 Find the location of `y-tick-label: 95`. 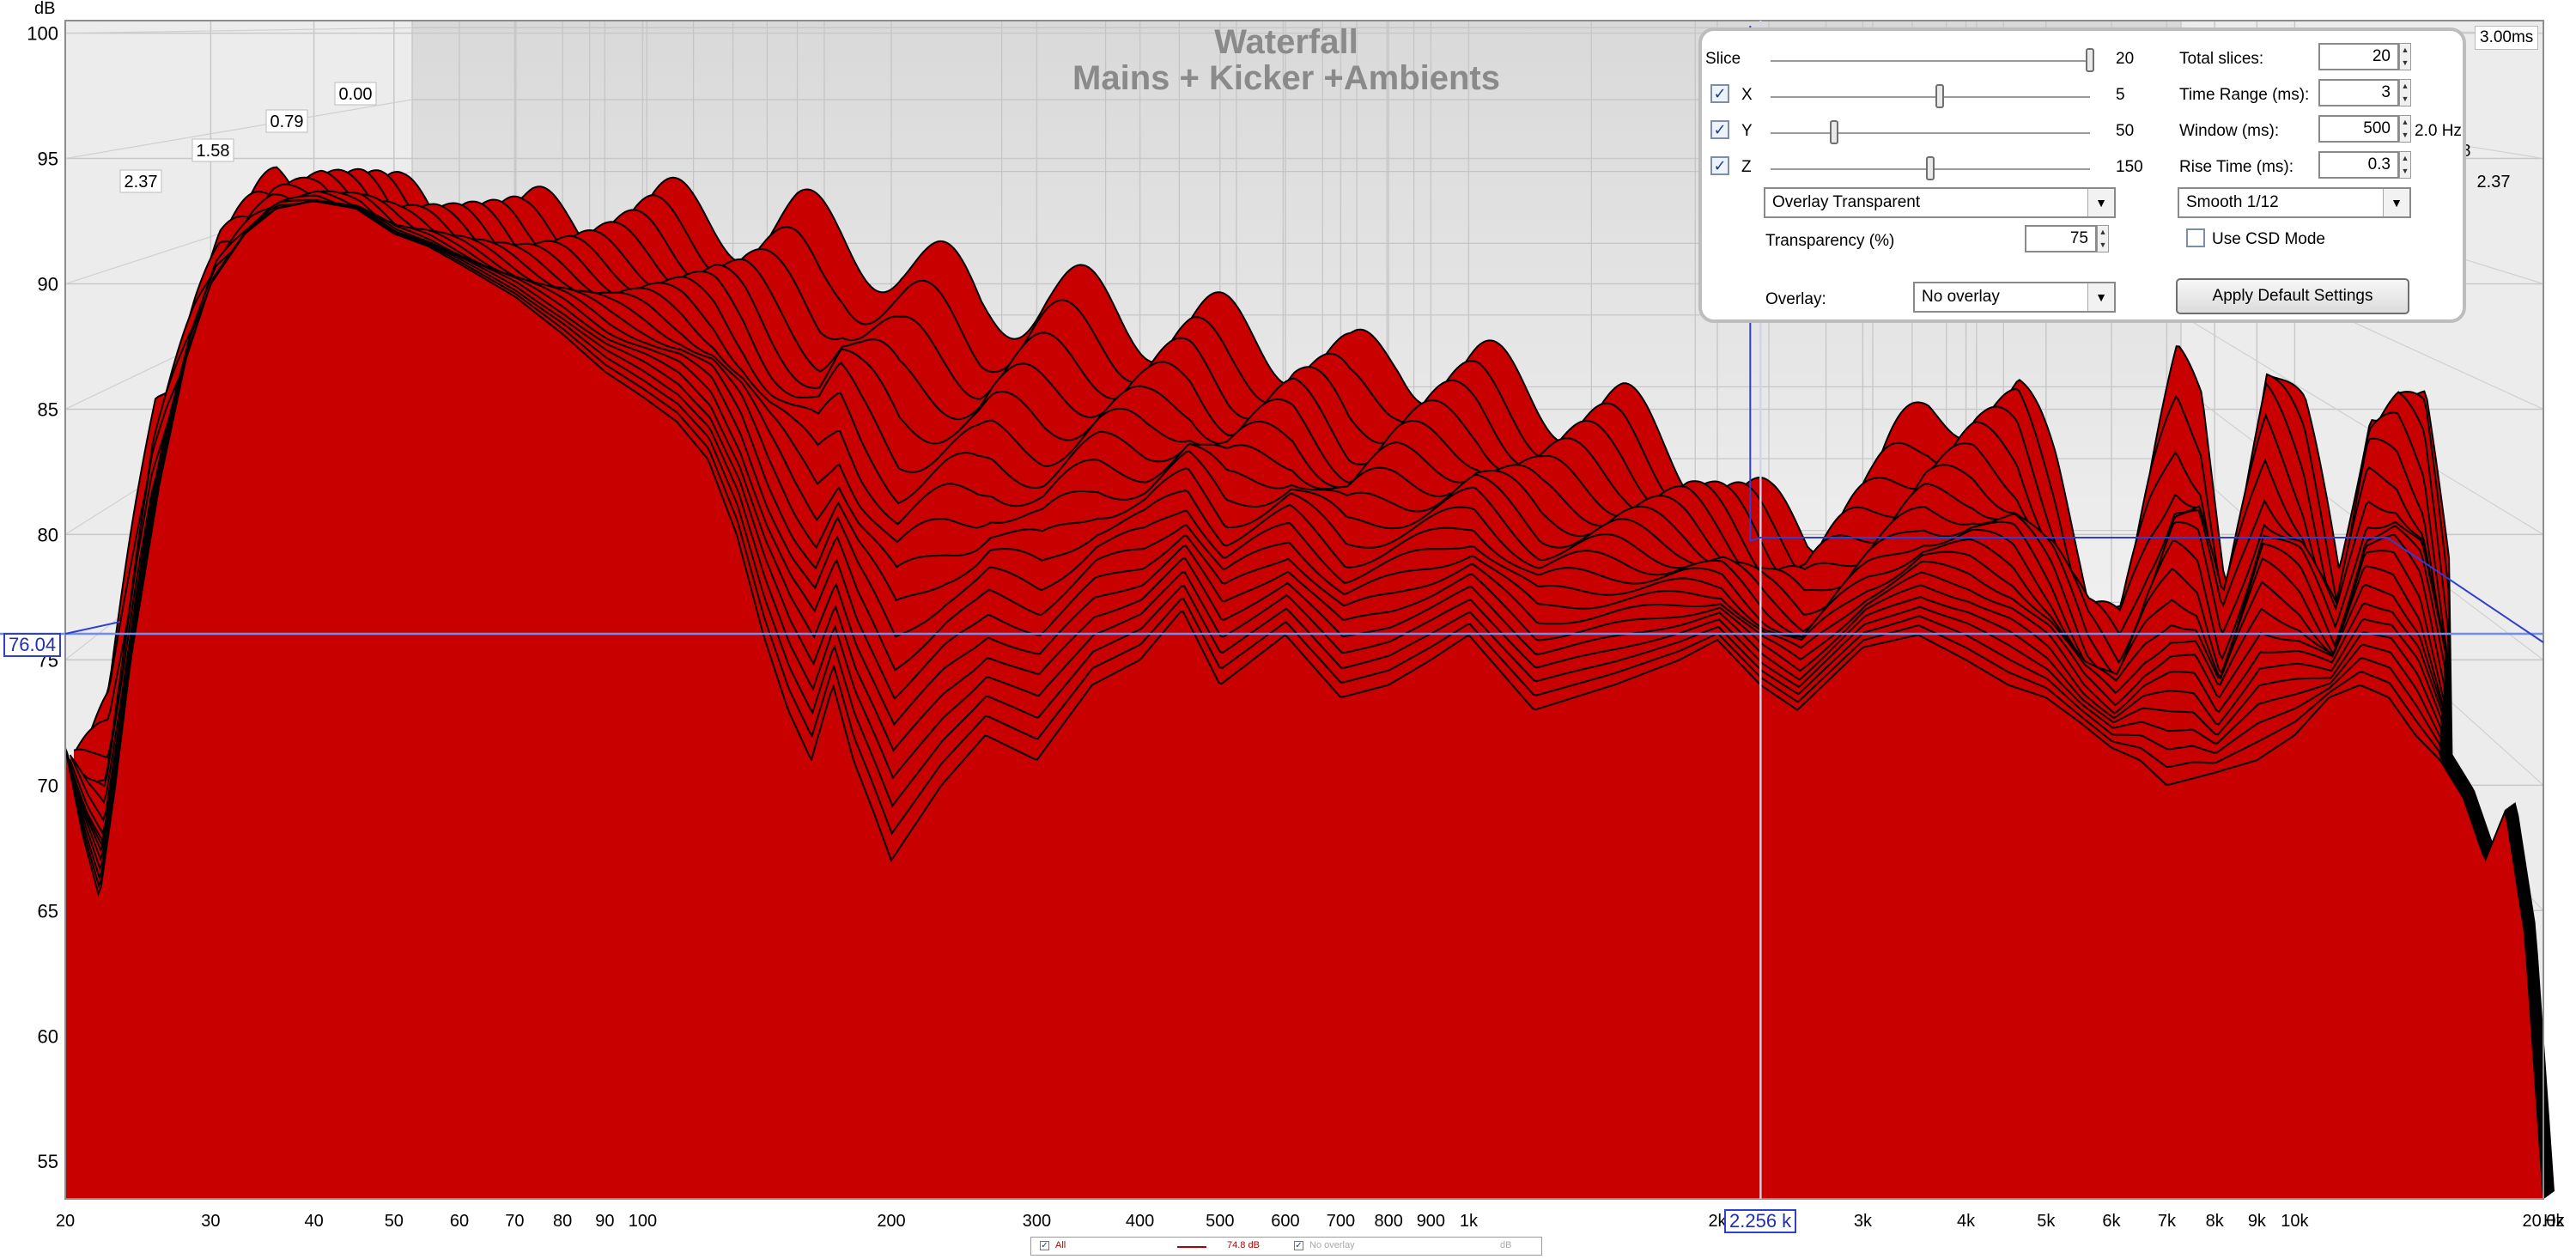

y-tick-label: 95 is located at coordinates (48, 159).